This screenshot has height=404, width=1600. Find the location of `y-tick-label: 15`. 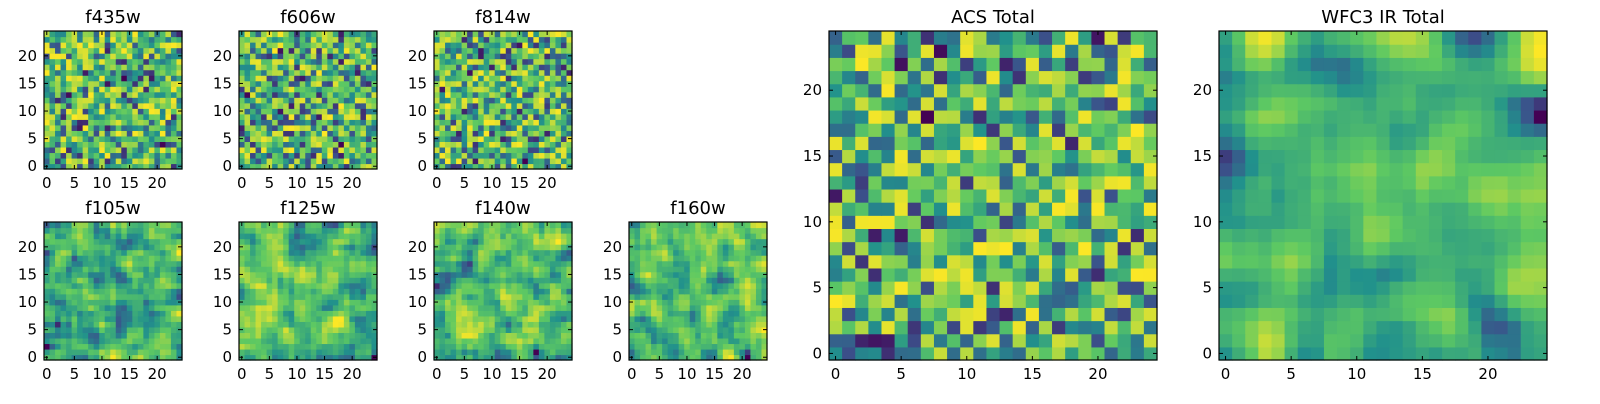

y-tick-label: 15 is located at coordinates (222, 83).